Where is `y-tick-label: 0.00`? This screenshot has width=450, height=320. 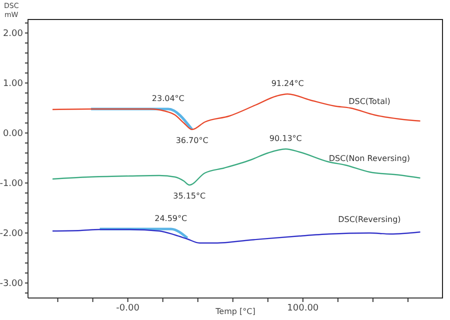
y-tick-label: 0.00 is located at coordinates (13, 134).